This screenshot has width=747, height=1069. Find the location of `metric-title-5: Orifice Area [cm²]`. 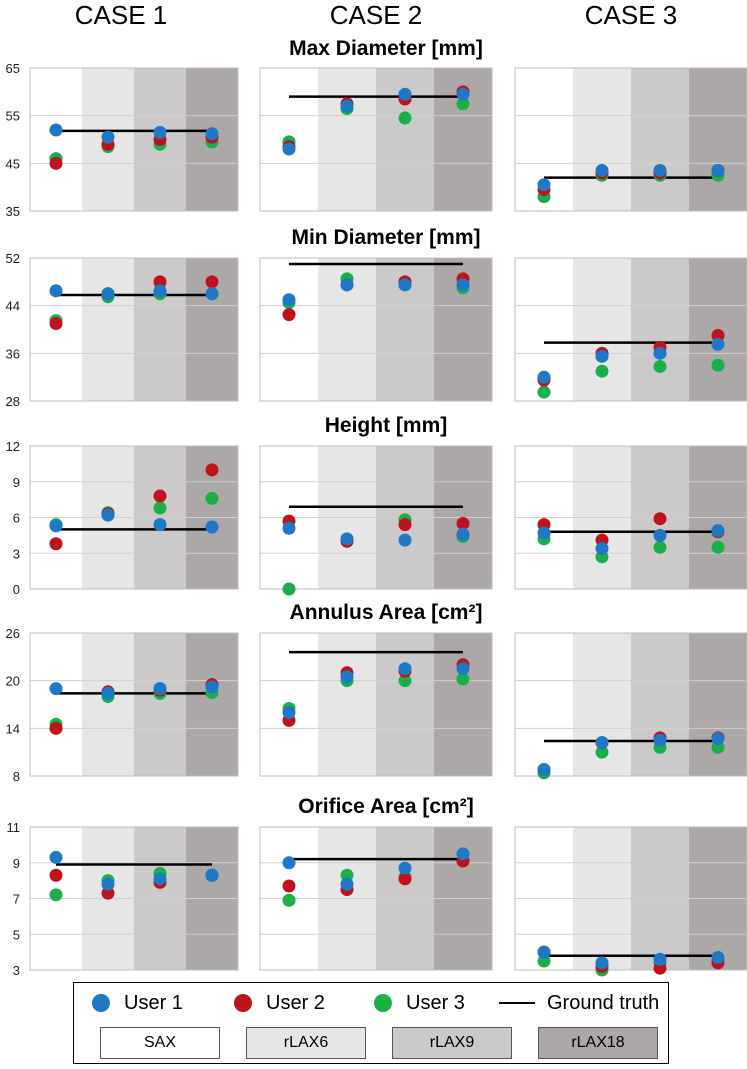

metric-title-5: Orifice Area [cm²] is located at coordinates (385, 806).